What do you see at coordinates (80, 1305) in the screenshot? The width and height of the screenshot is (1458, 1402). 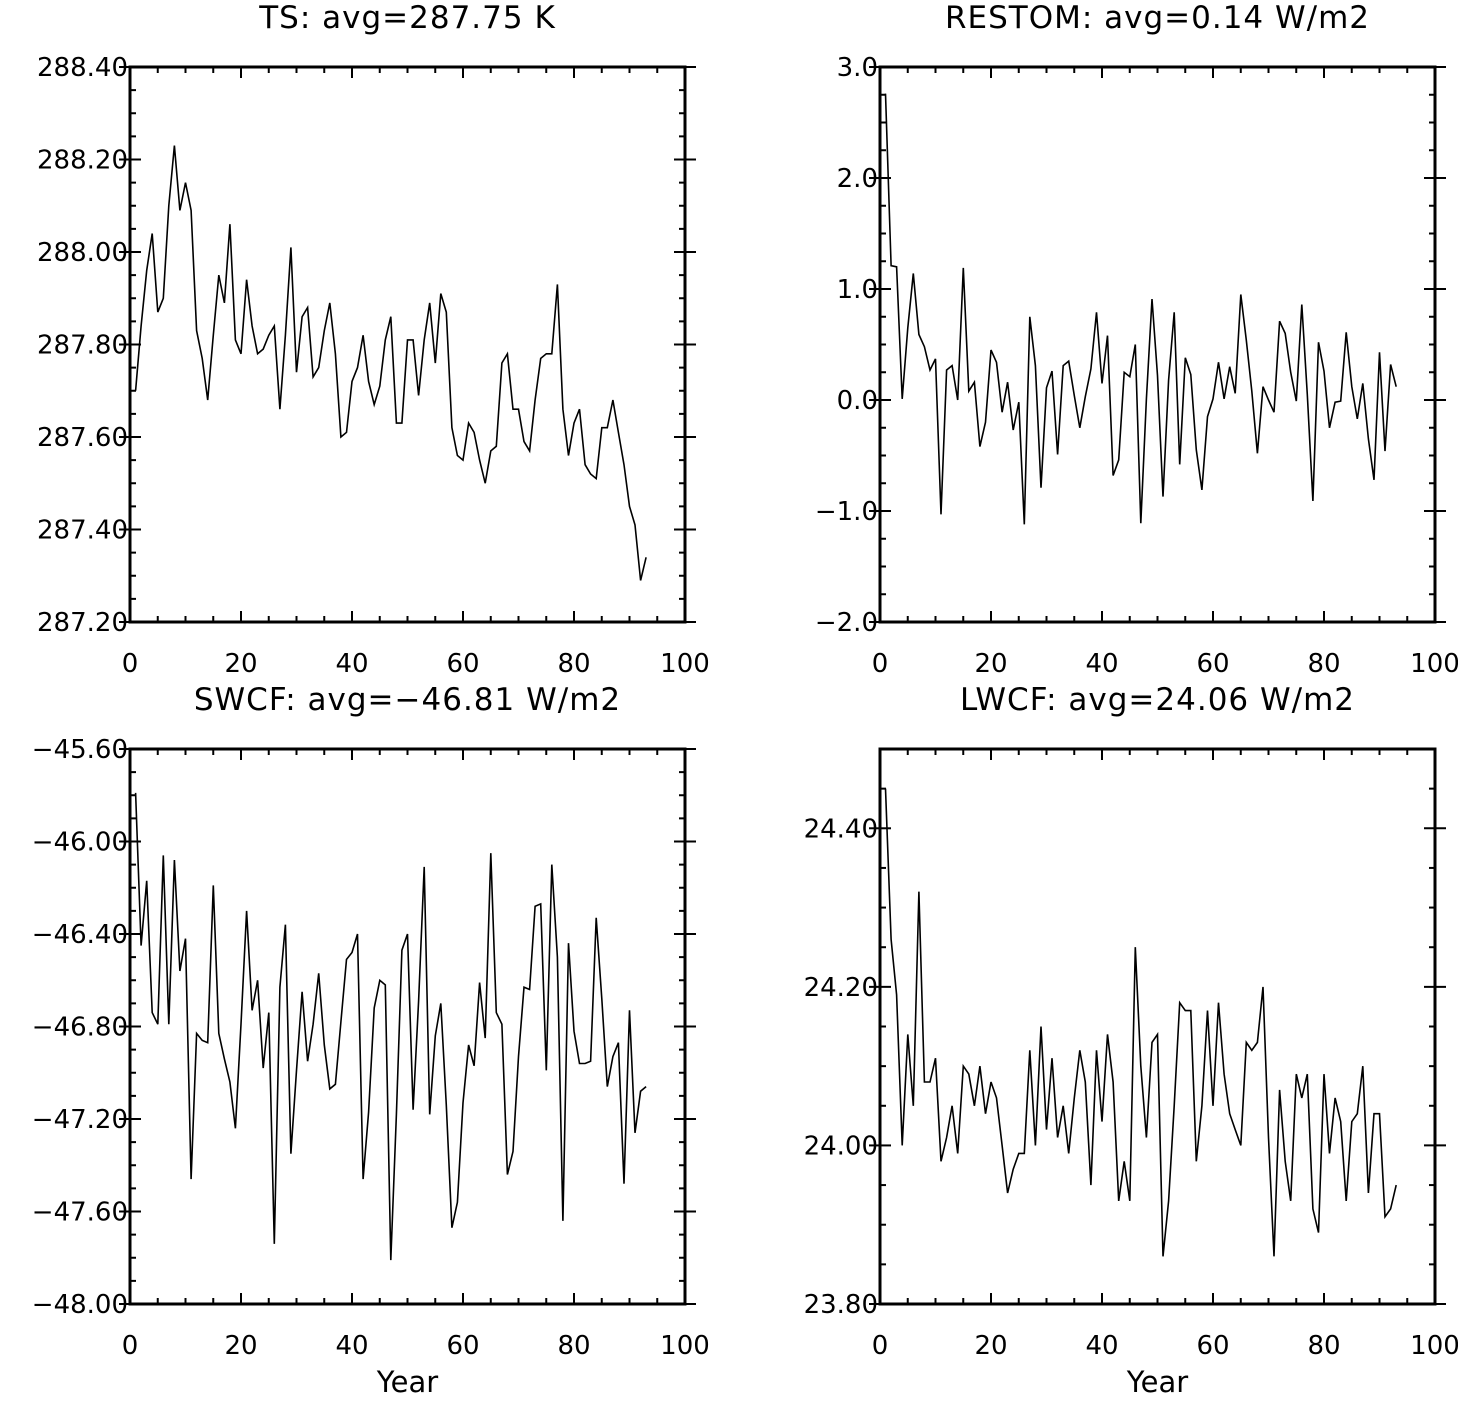 I see `y-tick-label: −48.00` at bounding box center [80, 1305].